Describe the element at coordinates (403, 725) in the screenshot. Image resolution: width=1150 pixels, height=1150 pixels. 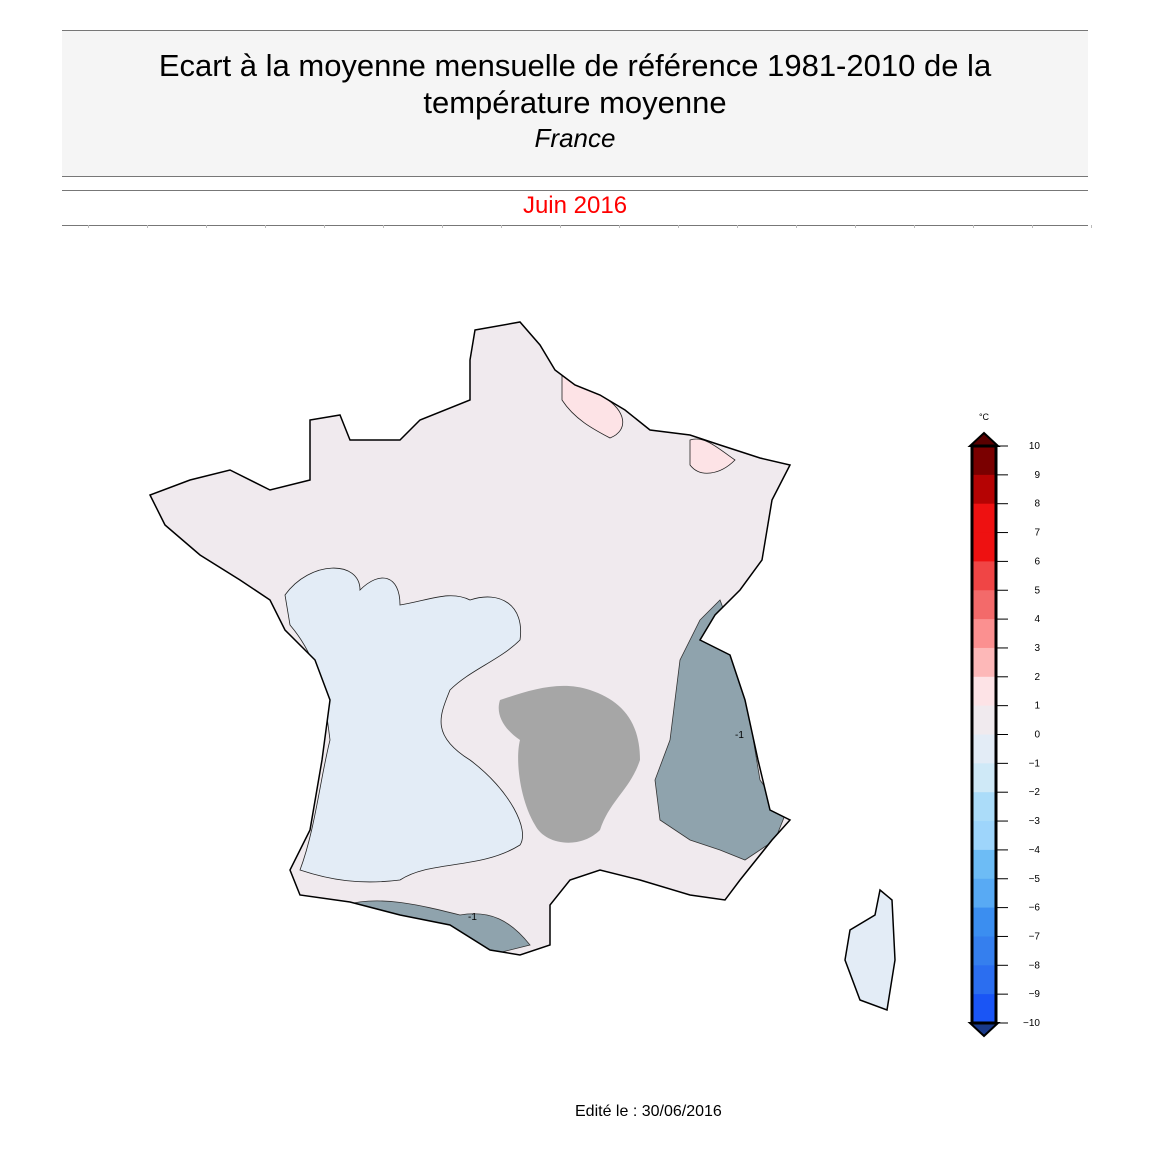
I see `cold-anomaly-zone` at that location.